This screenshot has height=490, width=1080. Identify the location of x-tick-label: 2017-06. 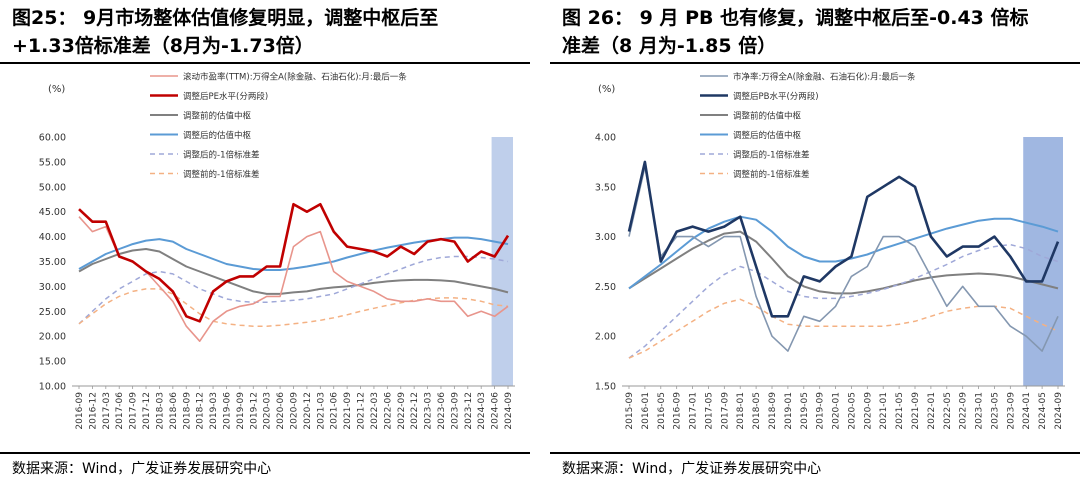
(120, 411).